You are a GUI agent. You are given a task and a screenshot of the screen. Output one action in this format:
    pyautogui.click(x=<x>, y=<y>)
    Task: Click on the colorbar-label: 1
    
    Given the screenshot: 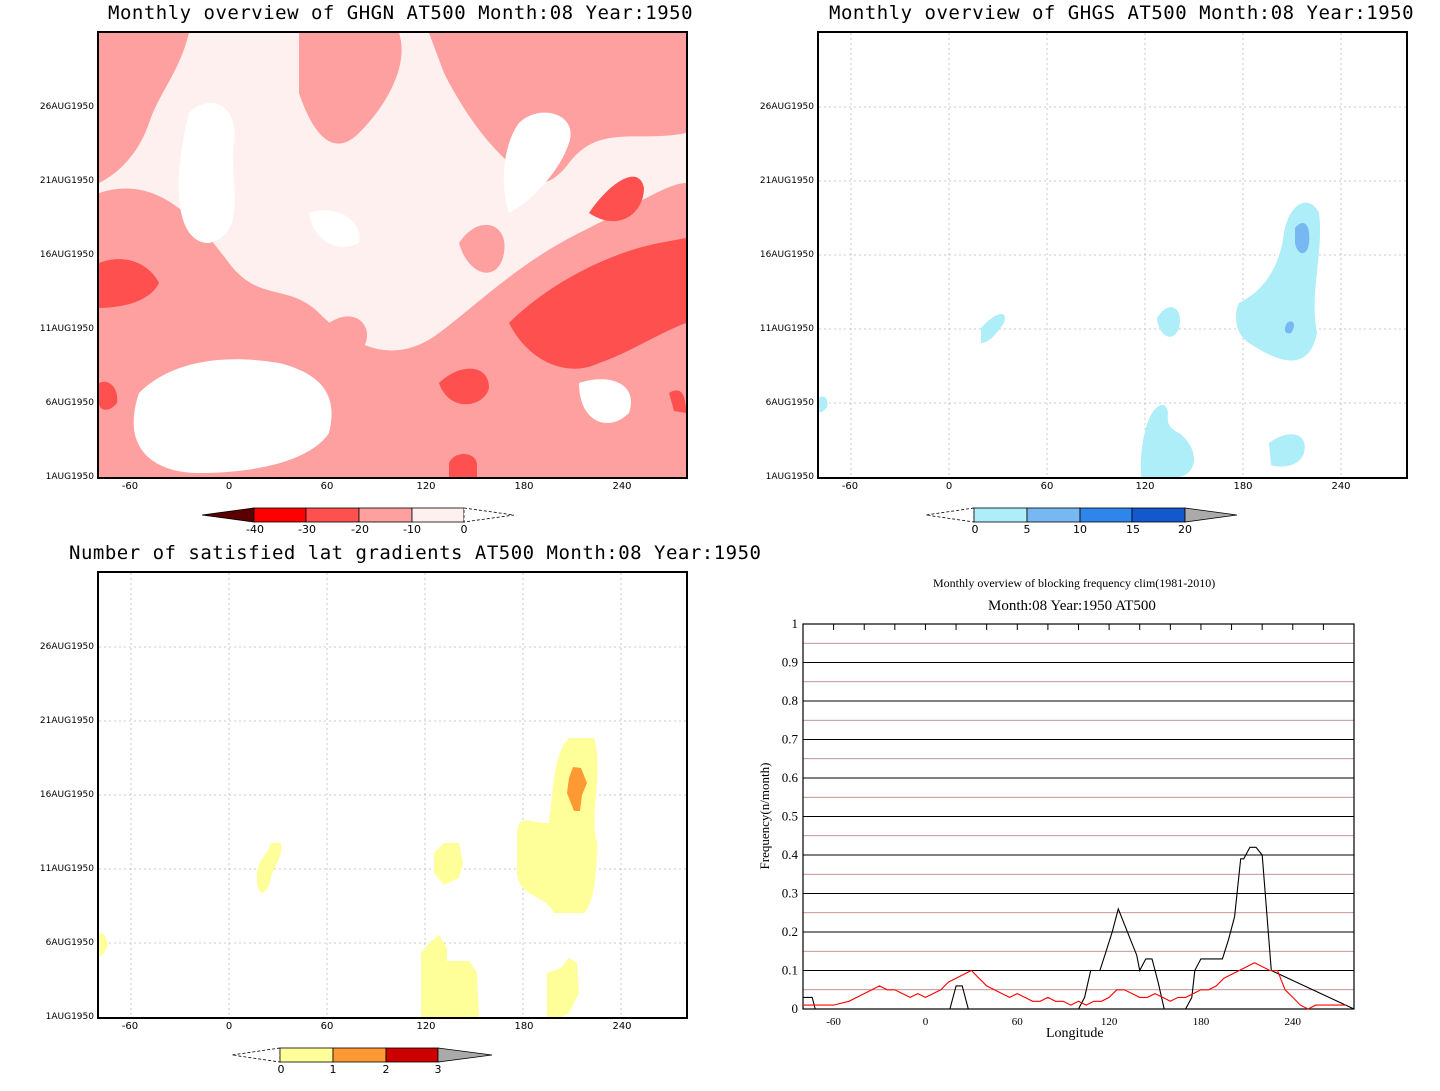 What is the action you would take?
    pyautogui.click(x=333, y=1069)
    